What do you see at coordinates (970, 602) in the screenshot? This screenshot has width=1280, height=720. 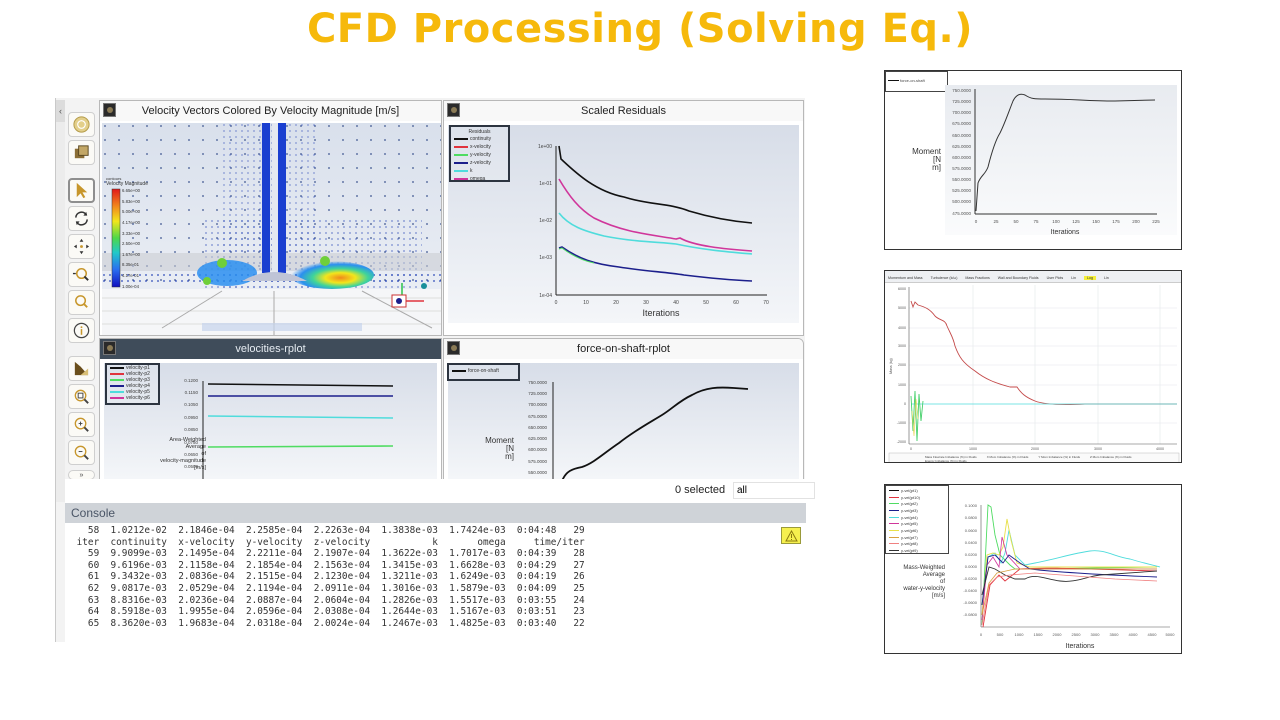 I see `svg-text: -0.0600` at bounding box center [970, 602].